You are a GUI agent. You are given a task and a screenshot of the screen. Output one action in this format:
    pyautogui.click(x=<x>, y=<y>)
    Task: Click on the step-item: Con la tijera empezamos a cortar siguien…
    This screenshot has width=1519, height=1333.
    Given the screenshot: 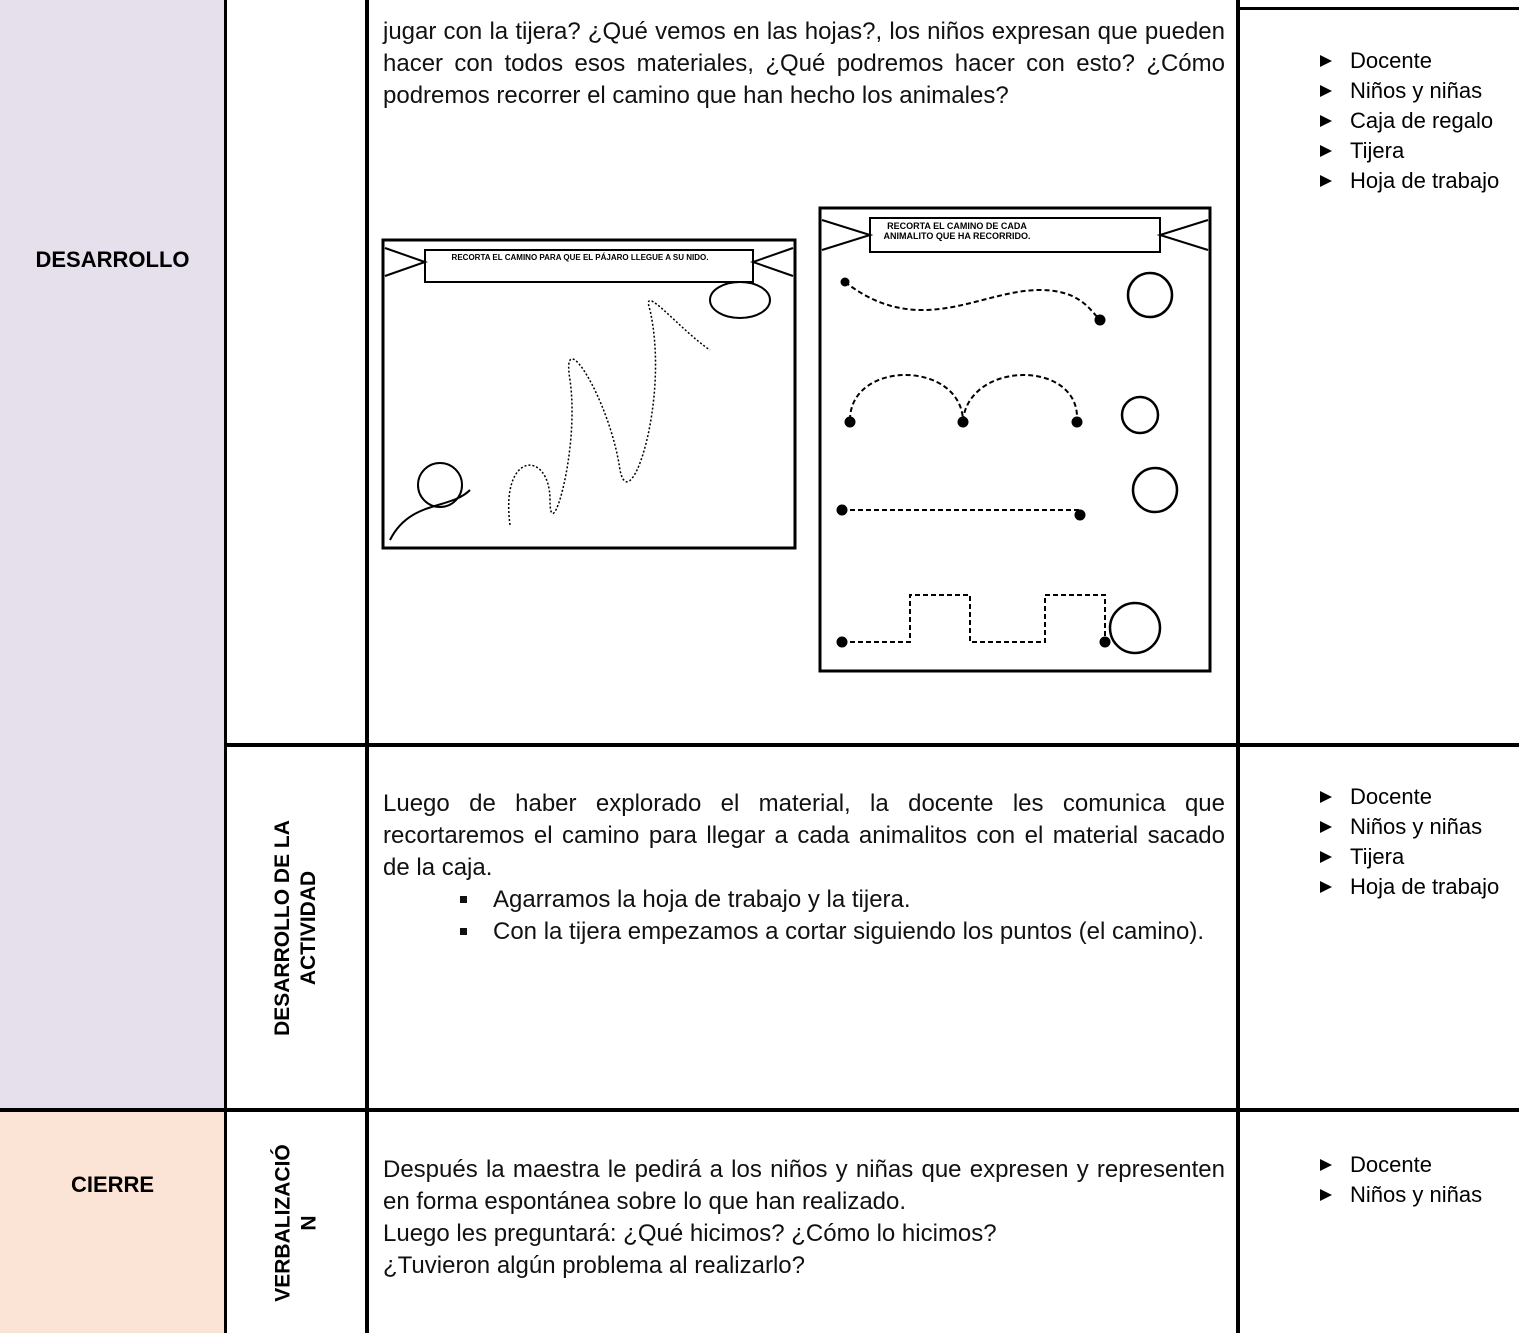 What is the action you would take?
    pyautogui.click(x=853, y=932)
    